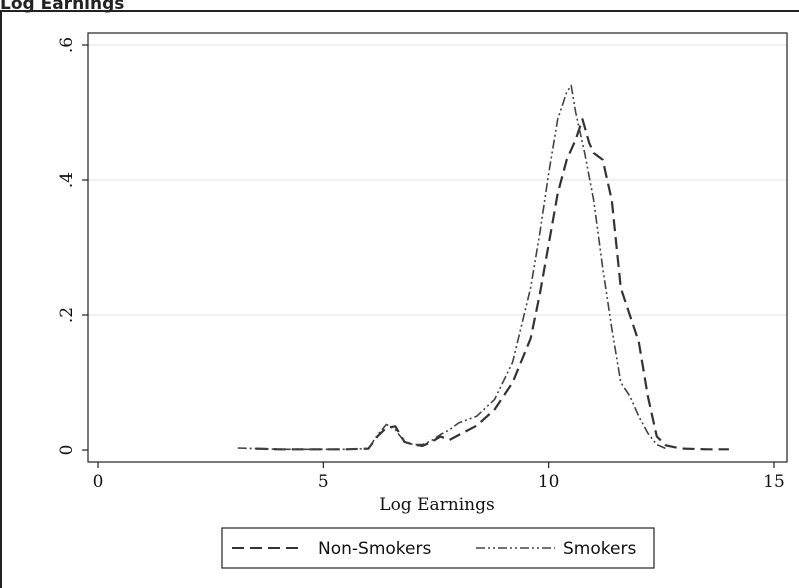 The image size is (799, 588). What do you see at coordinates (436, 505) in the screenshot?
I see `x-axis-title: Log Earnings` at bounding box center [436, 505].